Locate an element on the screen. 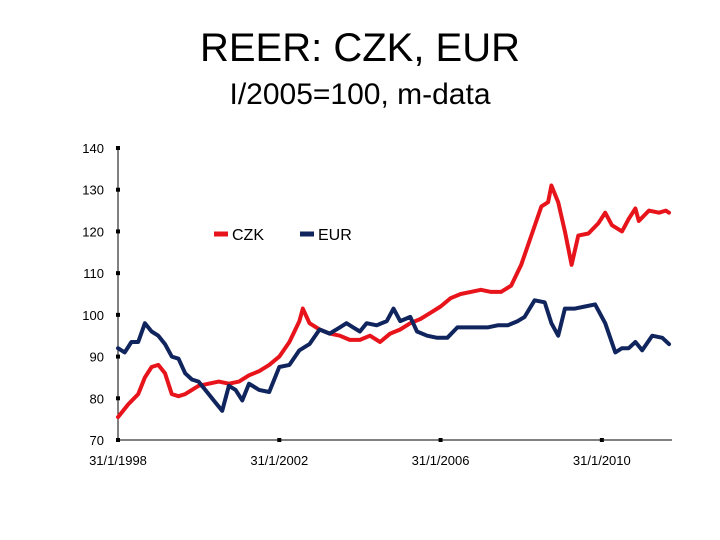 Image resolution: width=720 pixels, height=540 pixels. x-tick-label: 31/1/2002 is located at coordinates (279, 460).